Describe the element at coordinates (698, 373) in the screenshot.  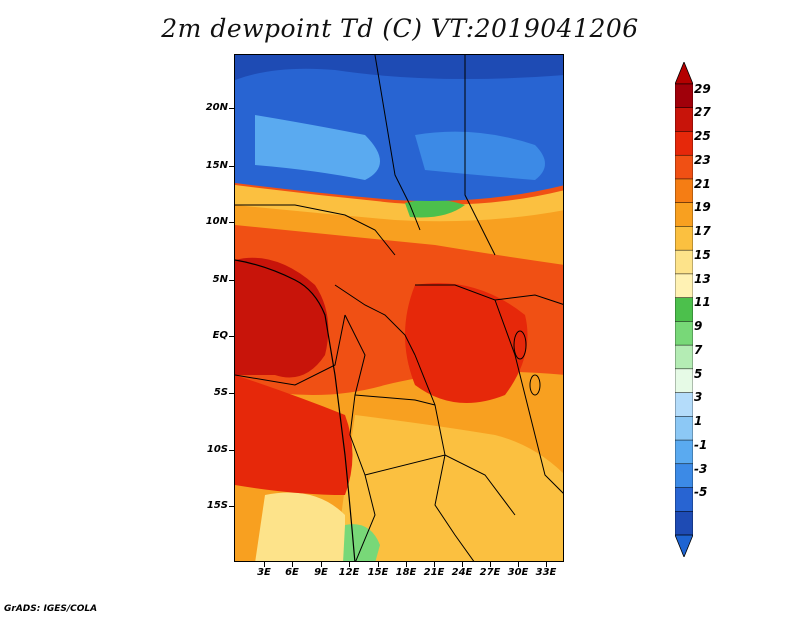
I see `colorbar-label: 5` at that location.